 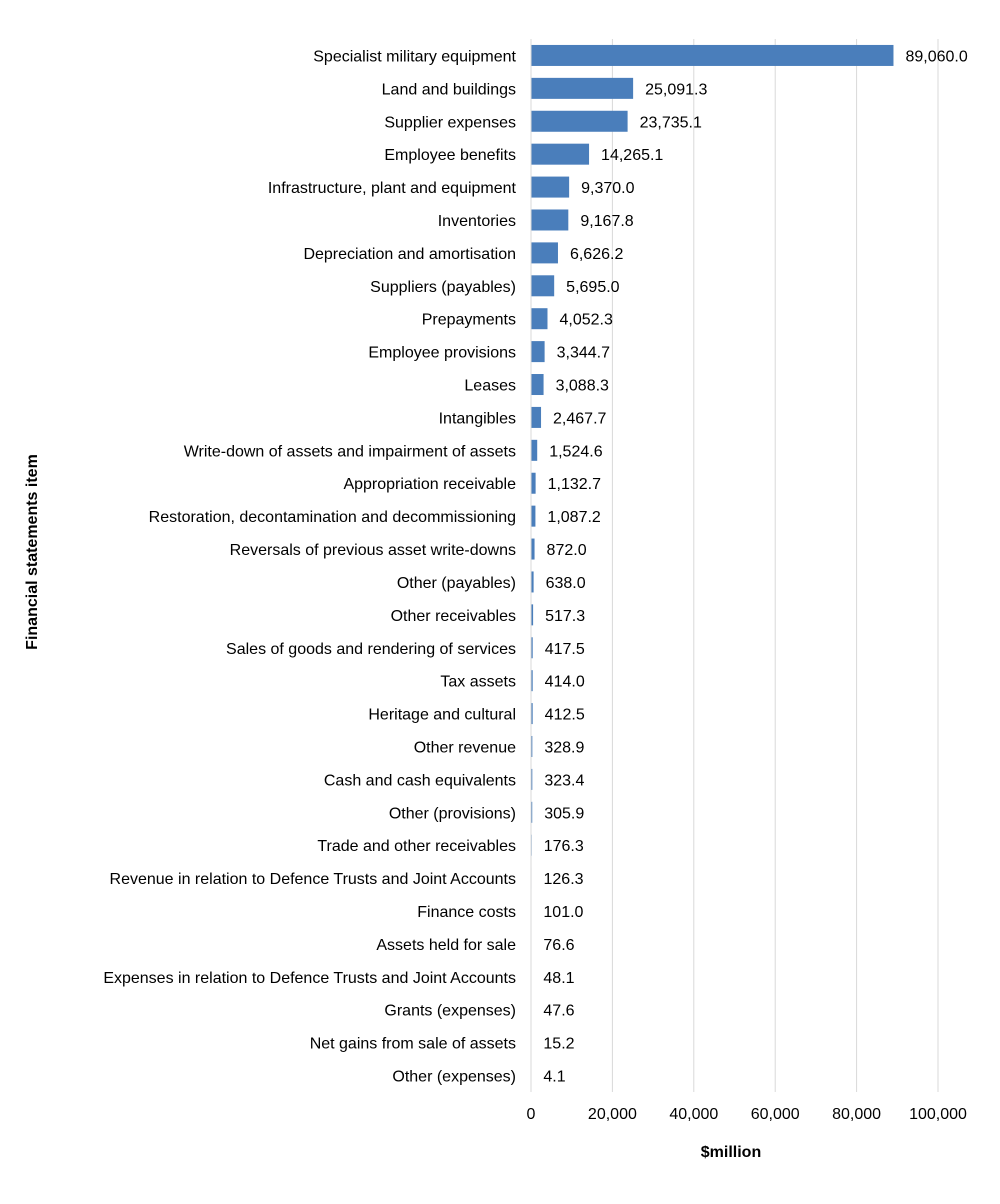 I want to click on data-label: 517.3, so click(x=565, y=616).